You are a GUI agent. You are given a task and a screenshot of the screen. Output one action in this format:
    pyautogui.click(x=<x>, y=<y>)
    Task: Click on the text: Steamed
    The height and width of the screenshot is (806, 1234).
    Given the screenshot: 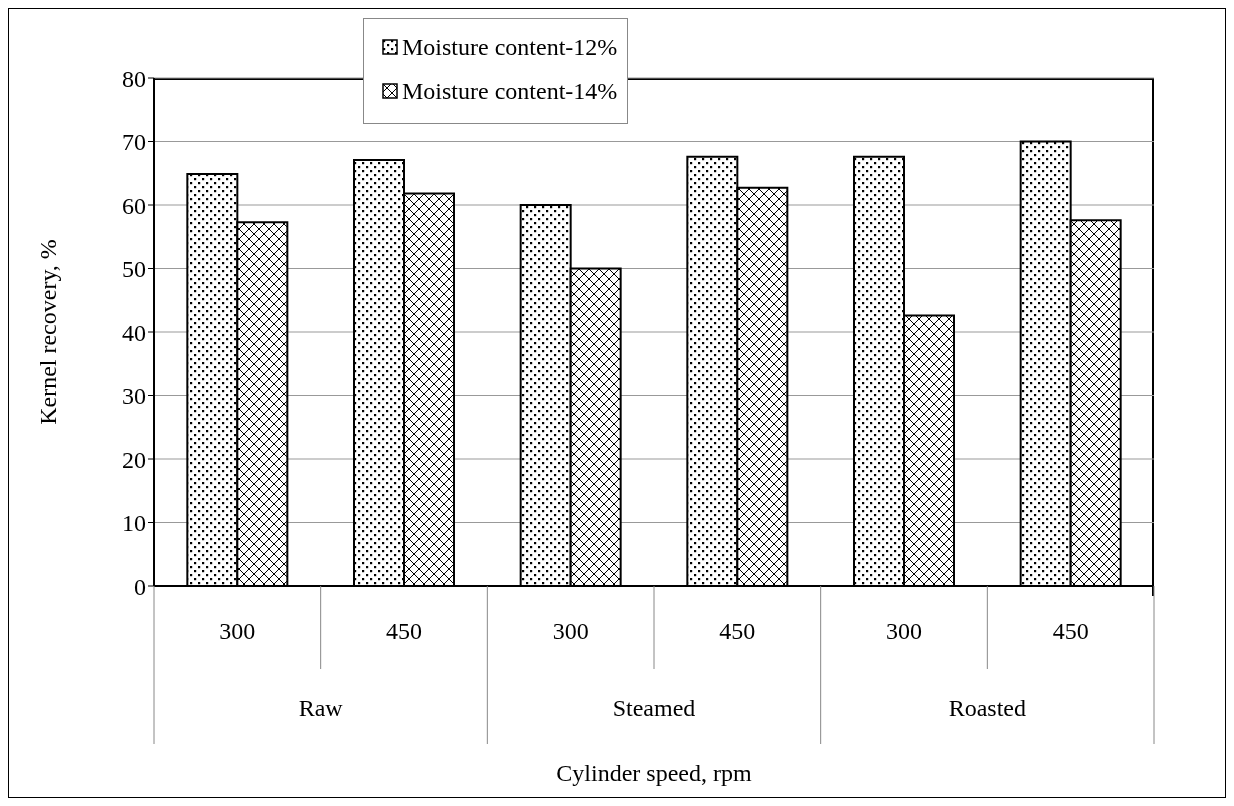 What is the action you would take?
    pyautogui.click(x=654, y=708)
    